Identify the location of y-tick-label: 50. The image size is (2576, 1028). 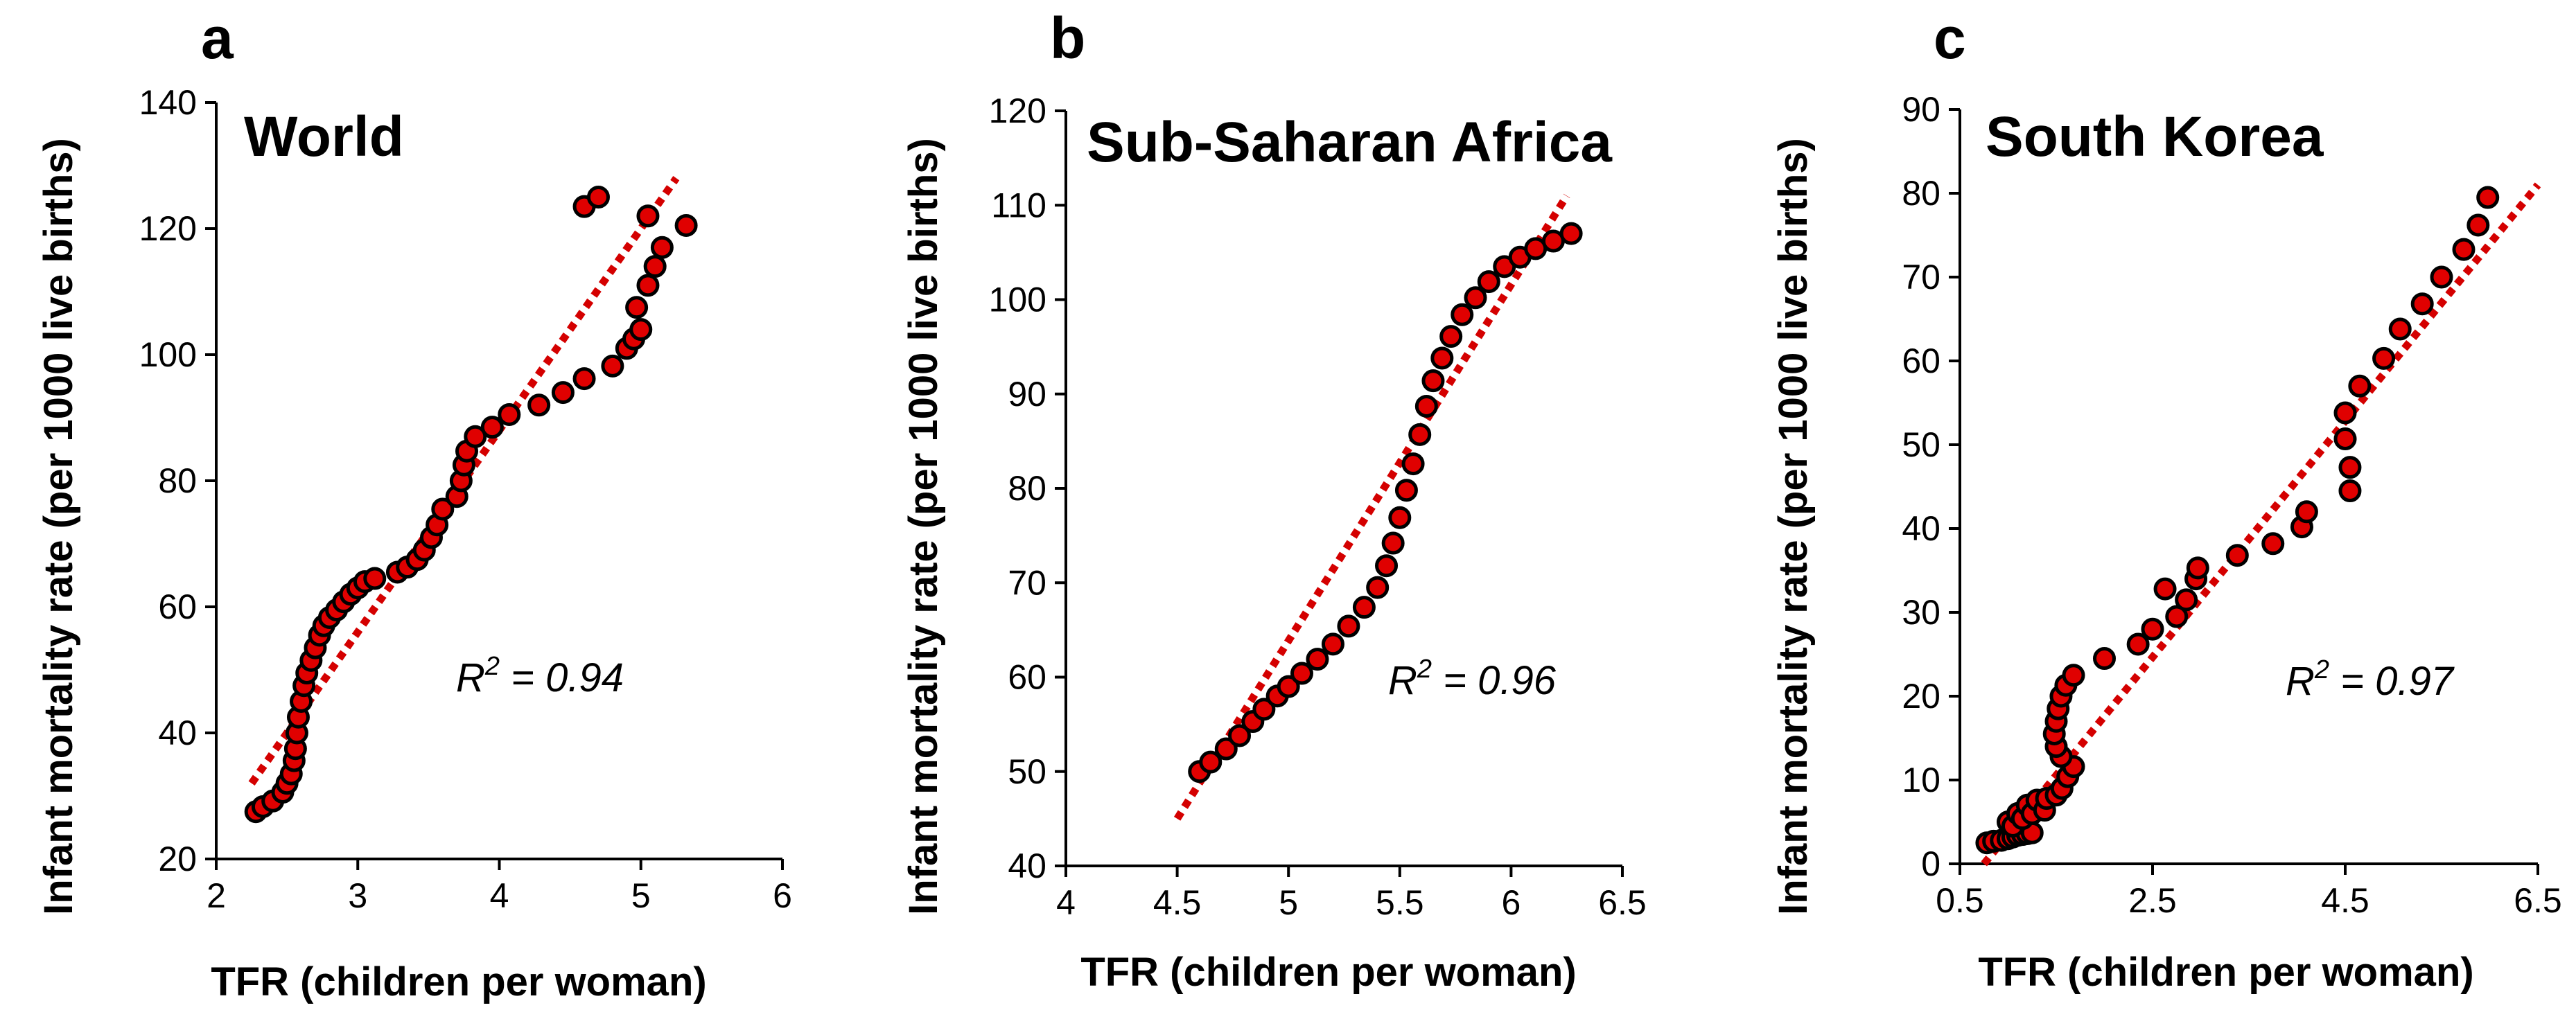
(1027, 771).